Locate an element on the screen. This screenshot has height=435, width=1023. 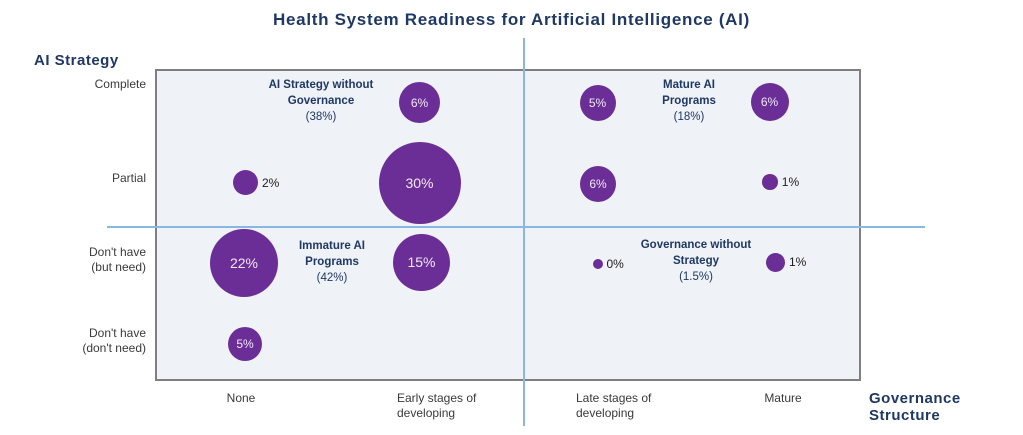
bubble-partial-late-stages: 6% is located at coordinates (598, 183).